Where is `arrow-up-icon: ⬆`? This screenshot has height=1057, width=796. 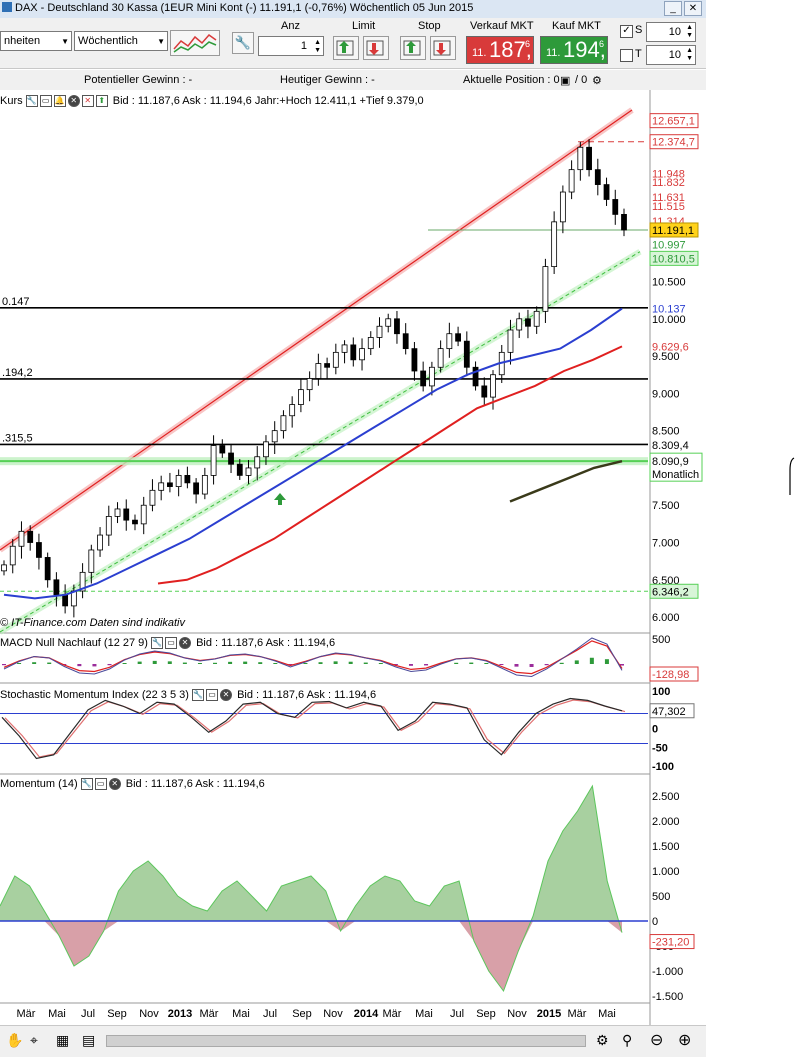
arrow-up-icon: ⬆ is located at coordinates (101, 101).